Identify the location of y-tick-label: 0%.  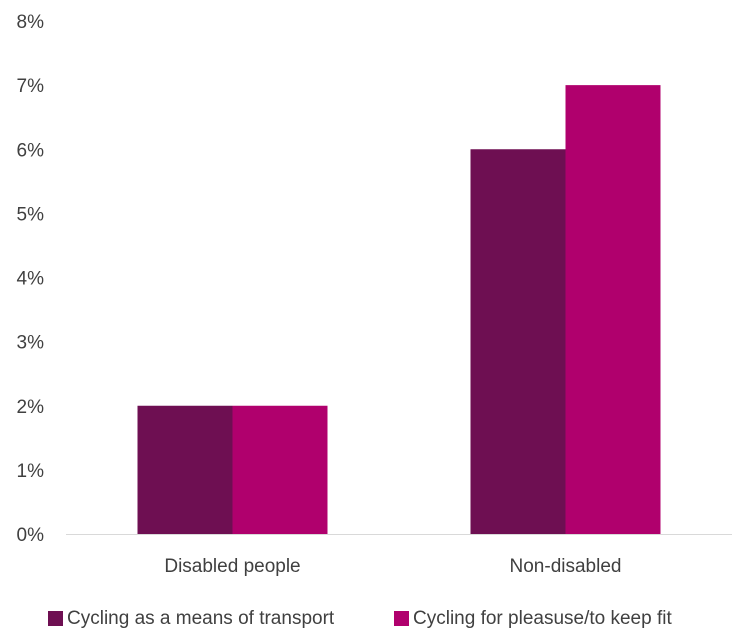
(31, 535).